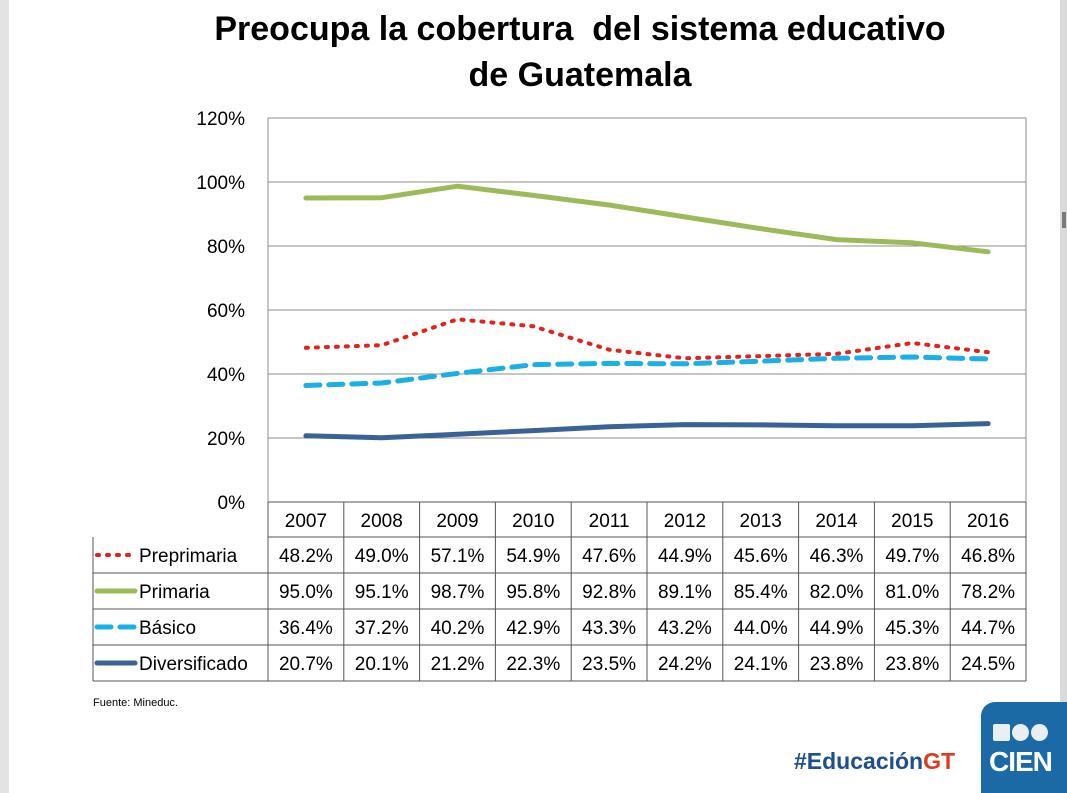  What do you see at coordinates (647, 219) in the screenshot?
I see `series-line-primaria` at bounding box center [647, 219].